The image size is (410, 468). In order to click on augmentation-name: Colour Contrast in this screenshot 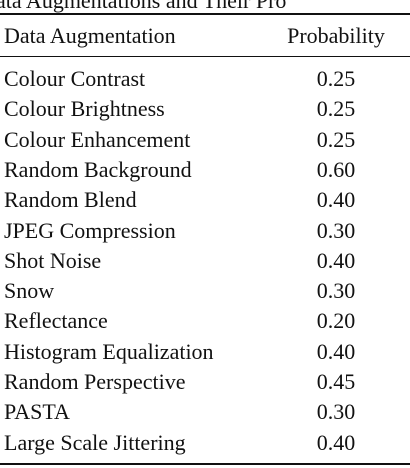, I will do `click(75, 78)`.